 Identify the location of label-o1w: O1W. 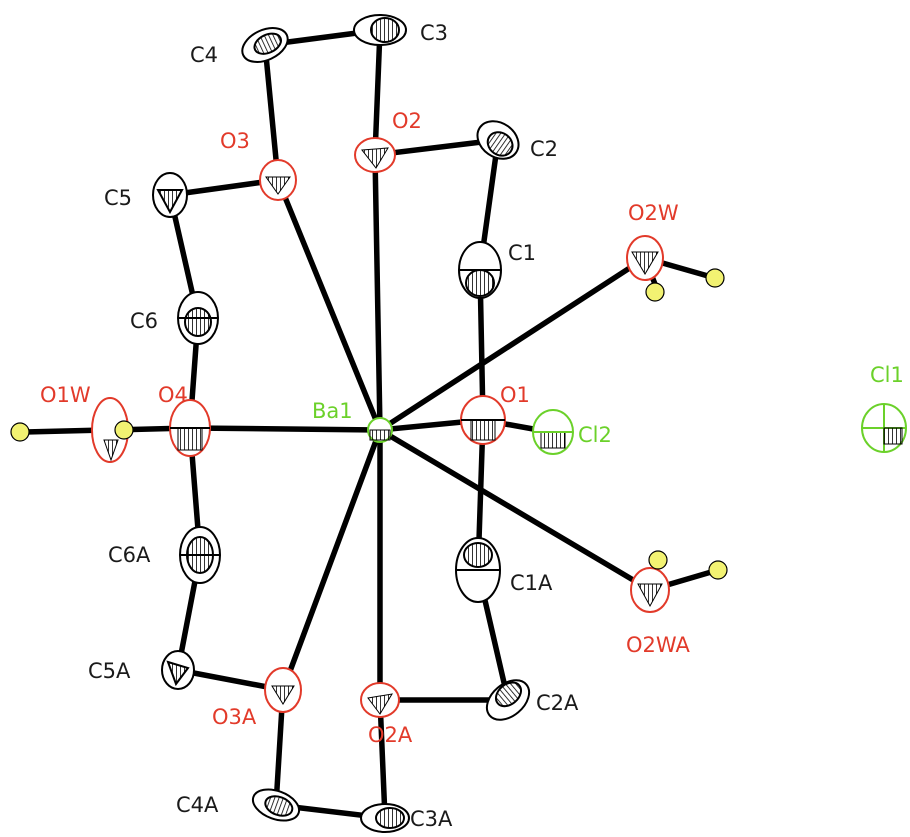
(65, 395).